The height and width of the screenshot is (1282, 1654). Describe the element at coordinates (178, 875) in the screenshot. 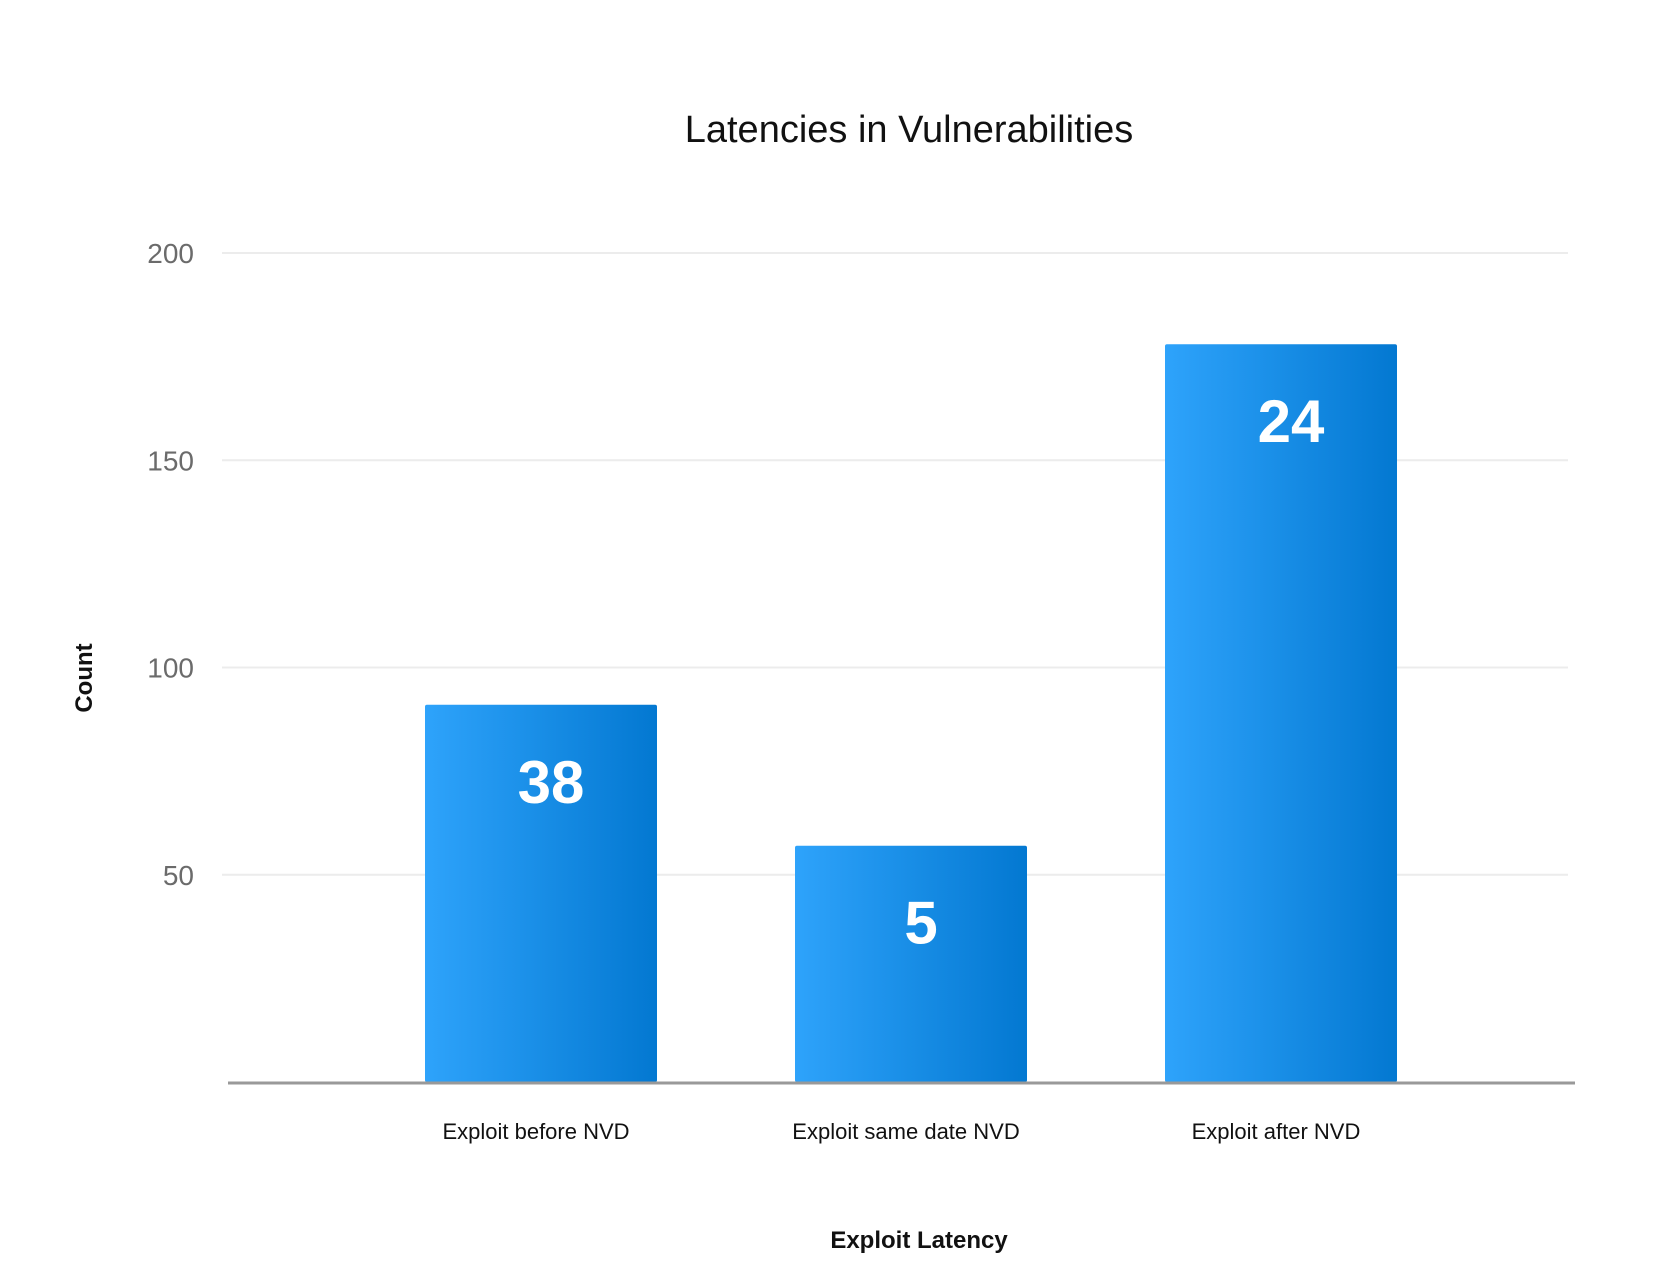

I see `y-tick-label: 50` at that location.